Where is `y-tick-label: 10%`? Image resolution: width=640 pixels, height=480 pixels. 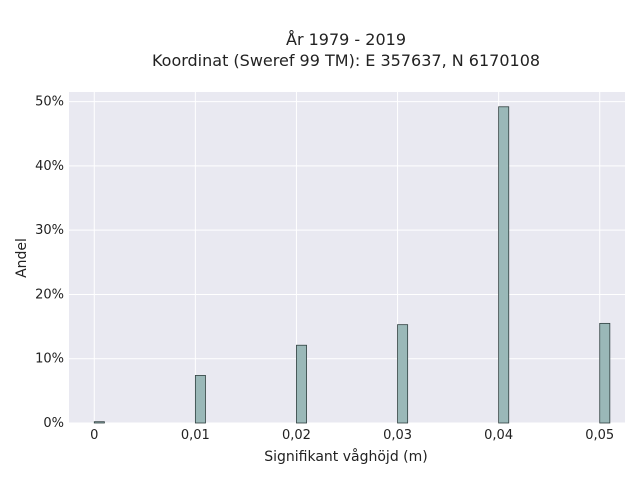 y-tick-label: 10% is located at coordinates (49, 359).